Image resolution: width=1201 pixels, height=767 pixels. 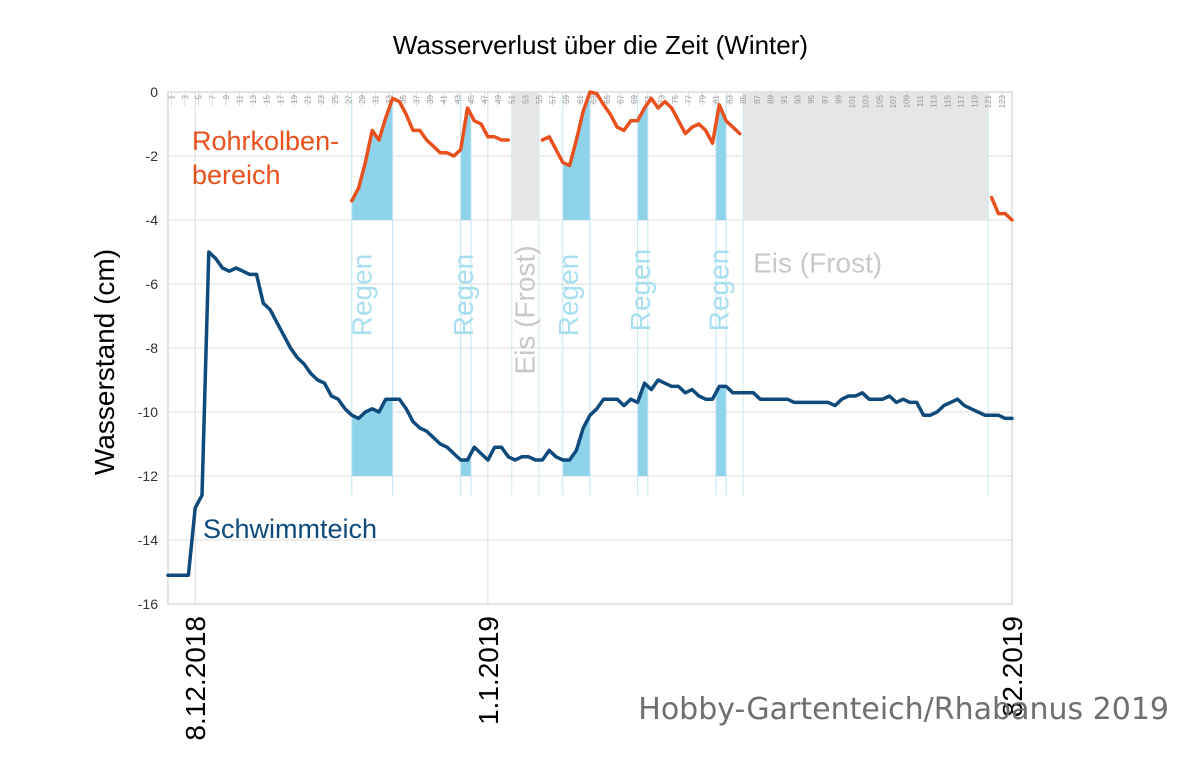 I want to click on day-tick-label: 81, so click(x=716, y=98).